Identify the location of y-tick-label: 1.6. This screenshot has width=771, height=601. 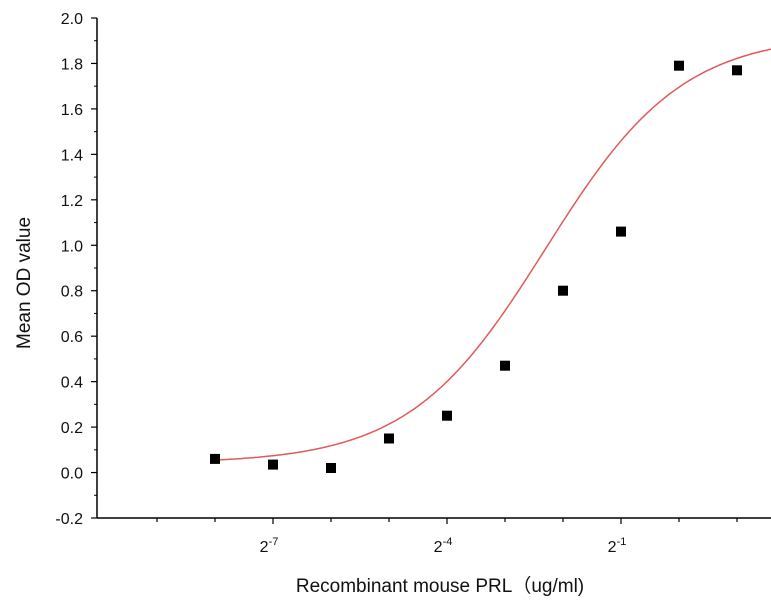
(72, 110).